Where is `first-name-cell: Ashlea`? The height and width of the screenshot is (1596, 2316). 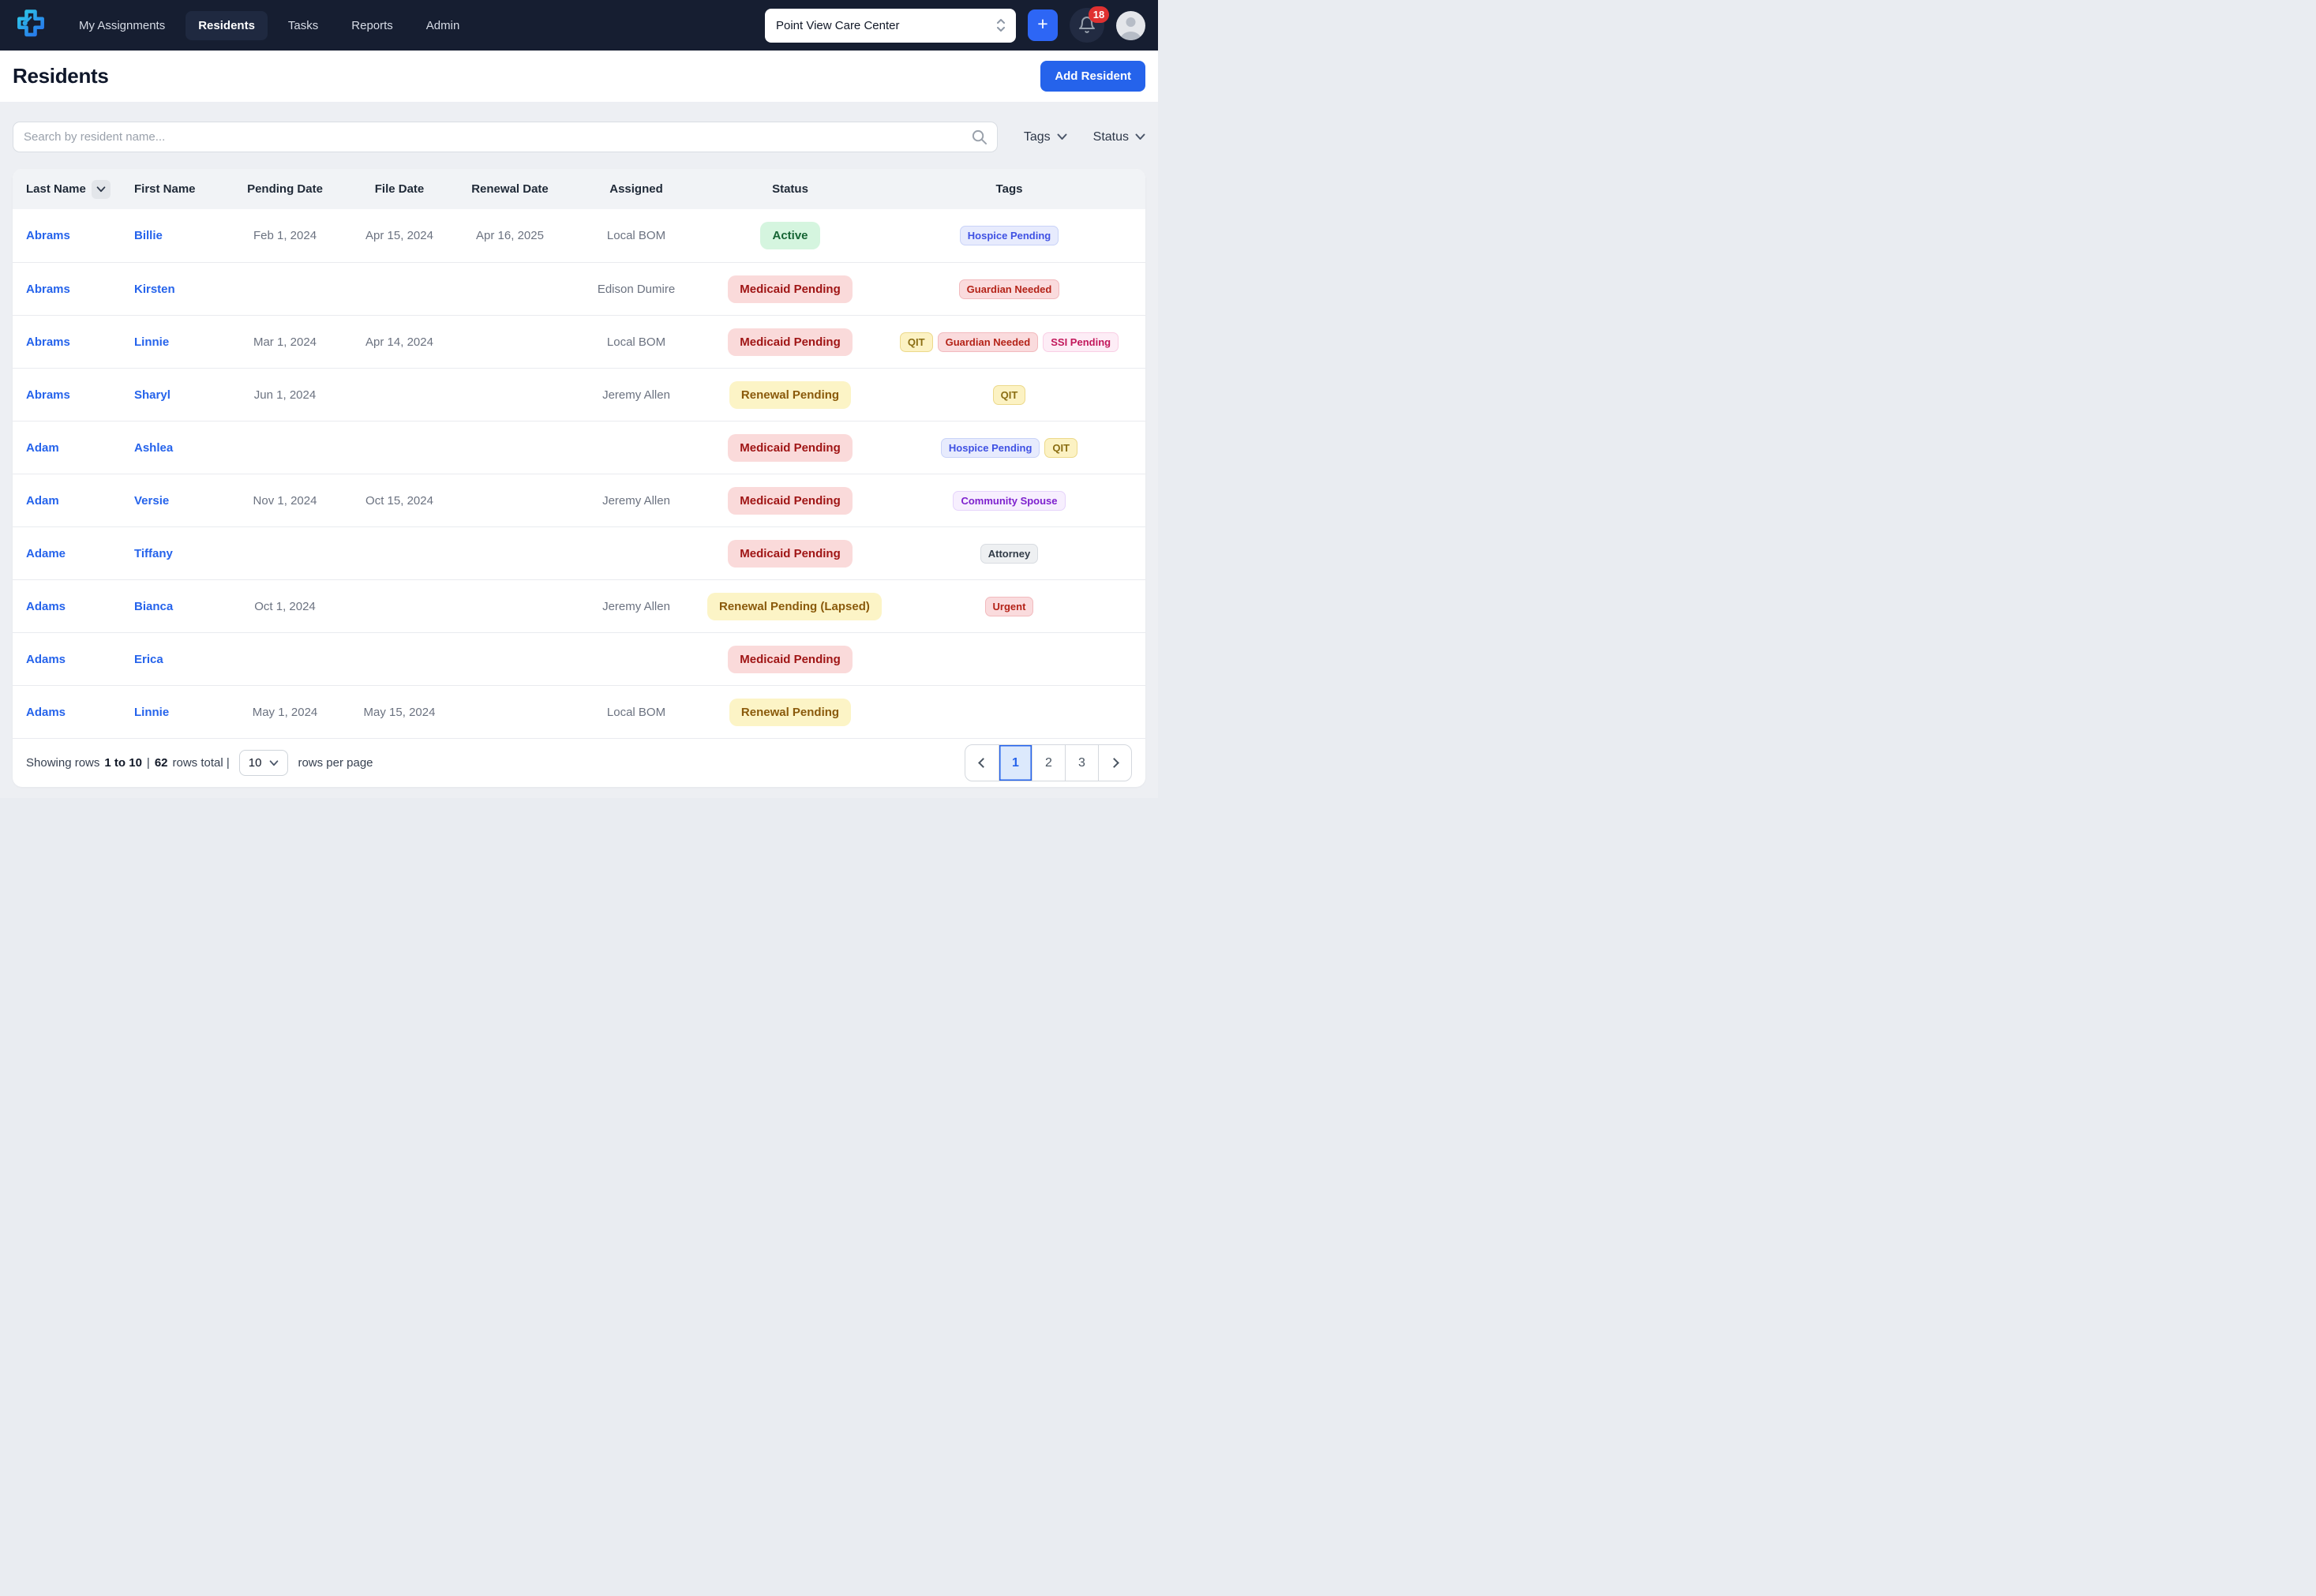 first-name-cell: Ashlea is located at coordinates (175, 448).